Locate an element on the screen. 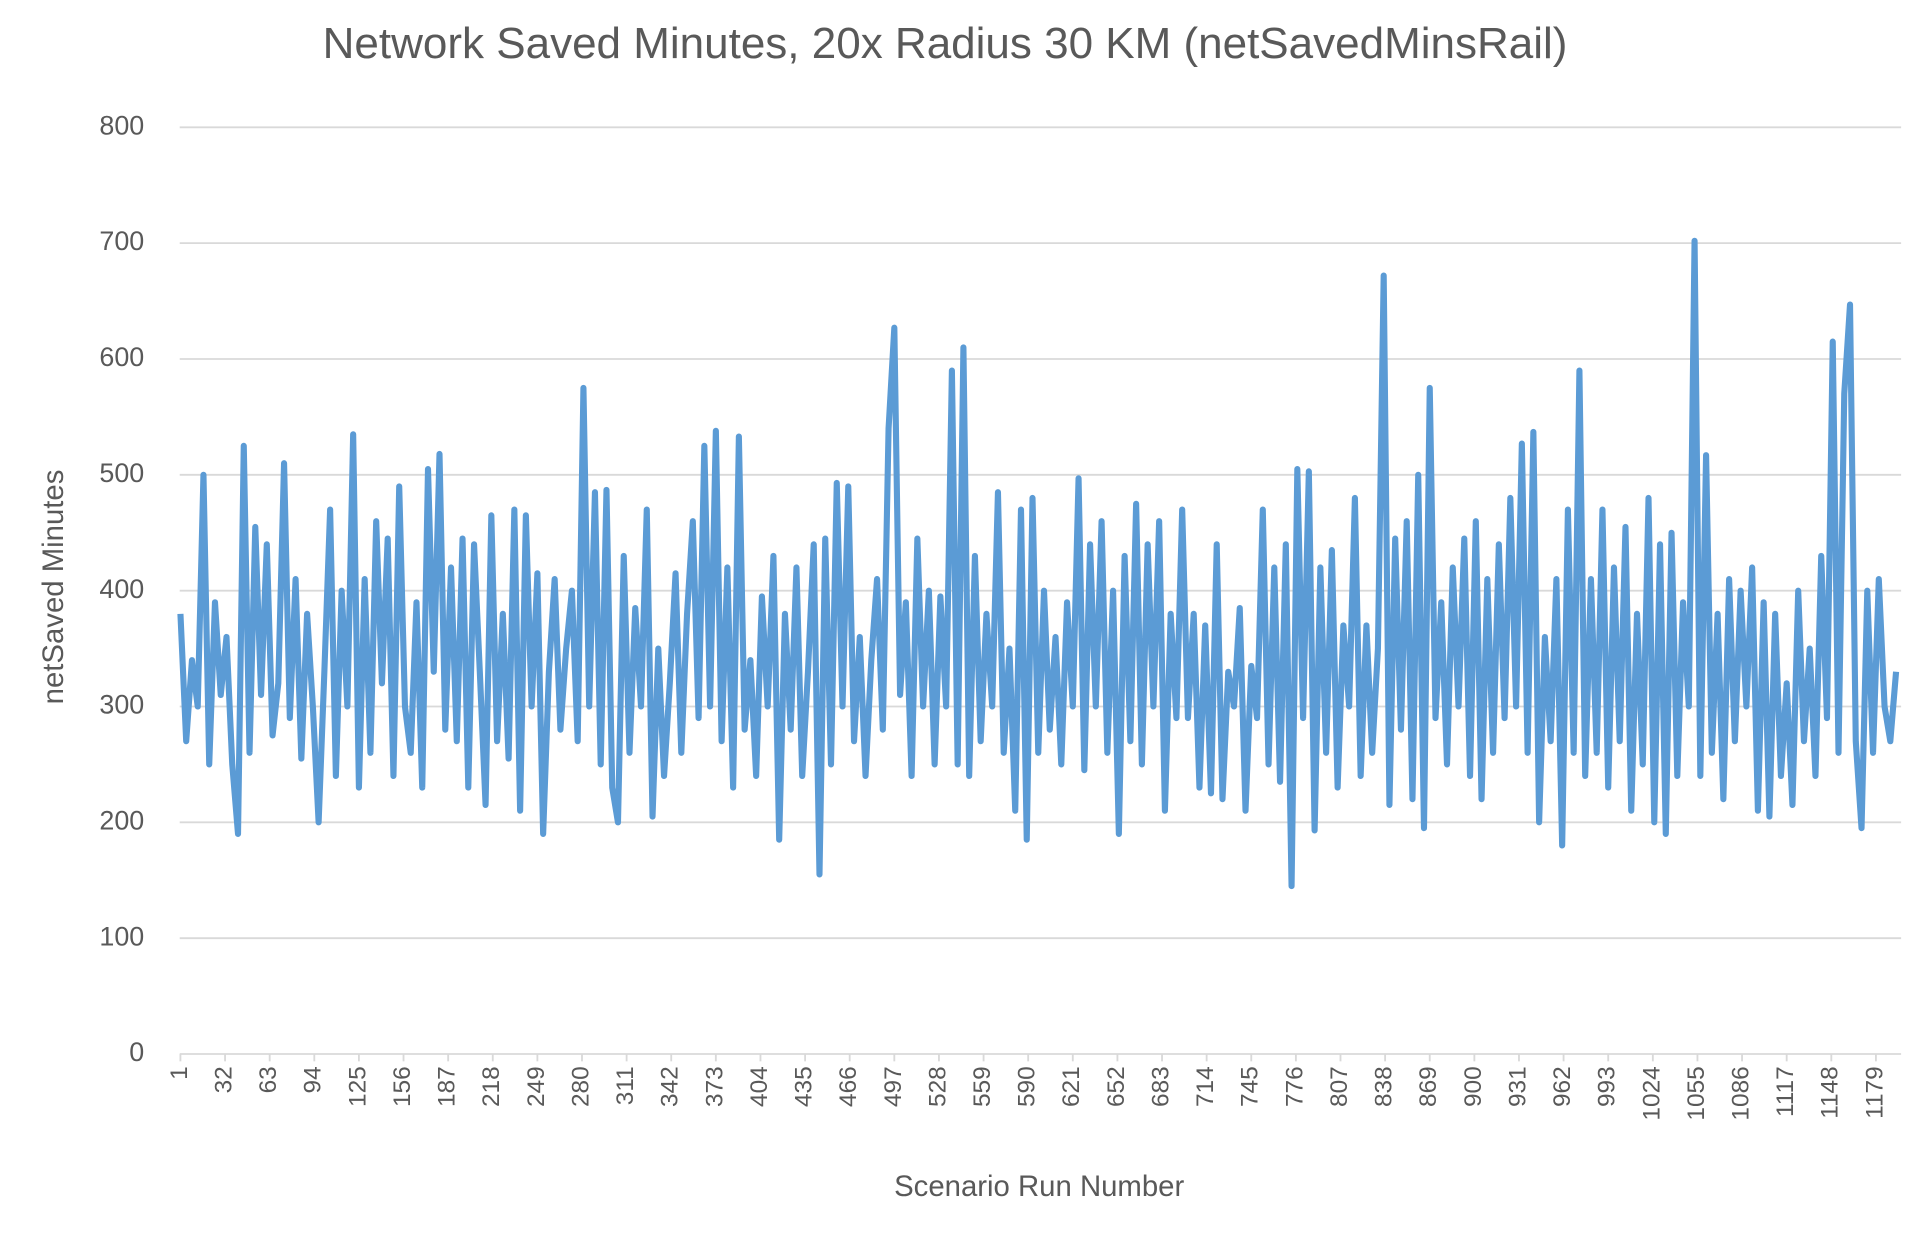  x-tick-label: 931 is located at coordinates (1517, 1086).